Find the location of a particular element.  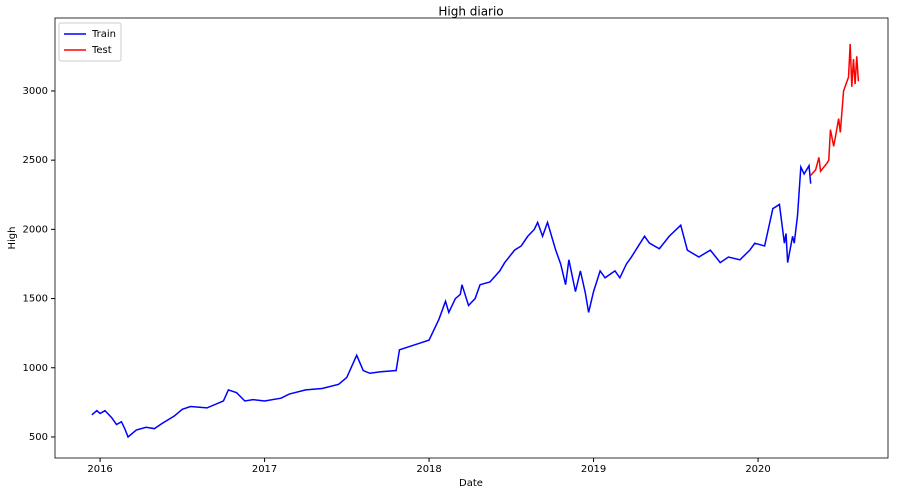

data-line is located at coordinates (835, 109).